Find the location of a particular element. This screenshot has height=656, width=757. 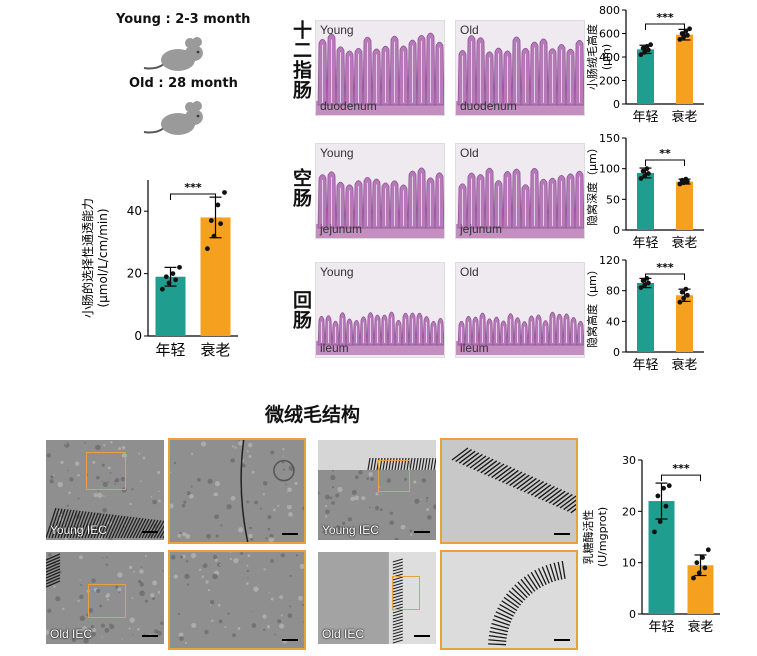

young-age-label: Young : 2-3 month is located at coordinates (183, 19).